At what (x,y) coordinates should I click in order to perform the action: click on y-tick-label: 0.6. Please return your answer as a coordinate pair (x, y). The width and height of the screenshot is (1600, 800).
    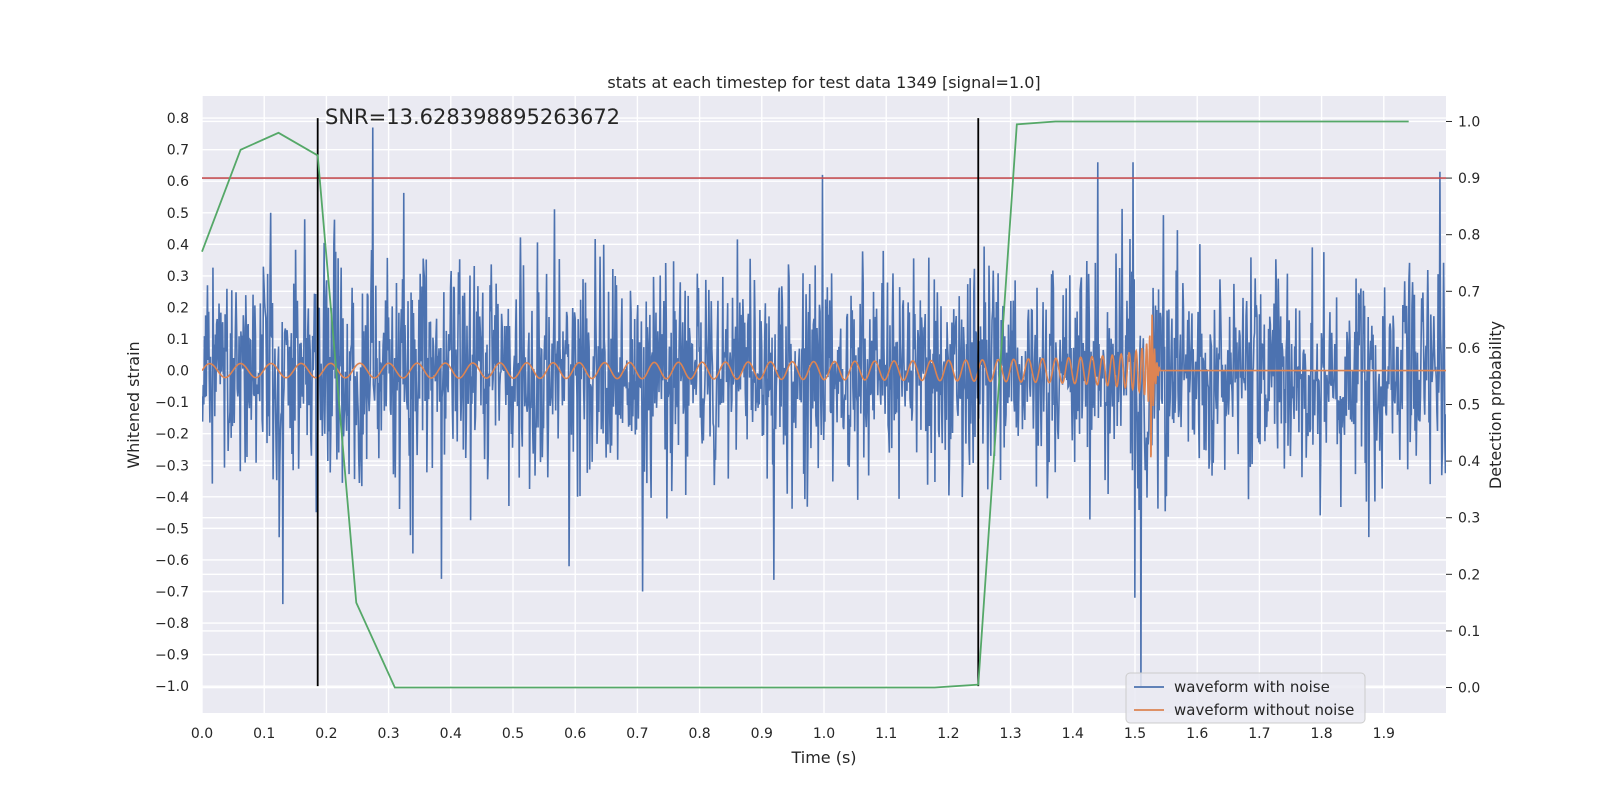
    Looking at the image, I should click on (178, 182).